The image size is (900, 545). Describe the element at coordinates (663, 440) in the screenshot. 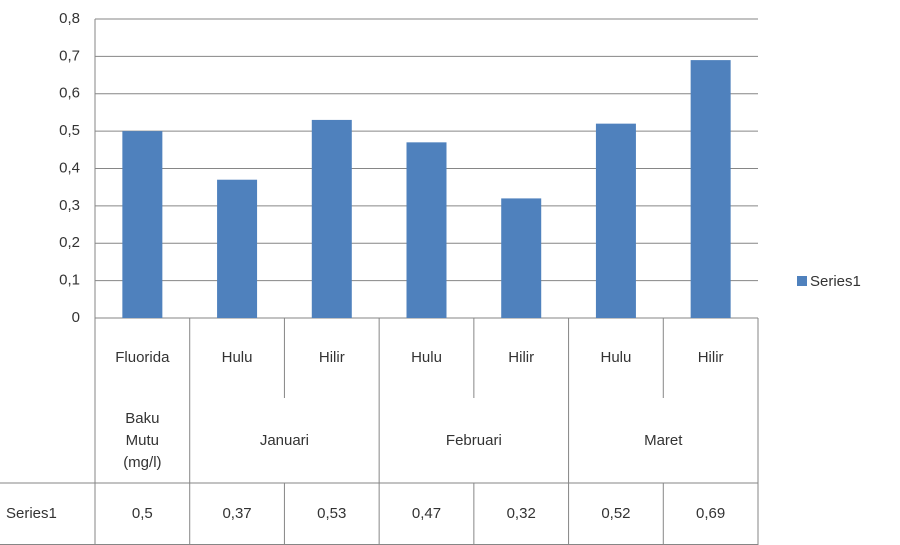

I see `group-label: Maret` at that location.